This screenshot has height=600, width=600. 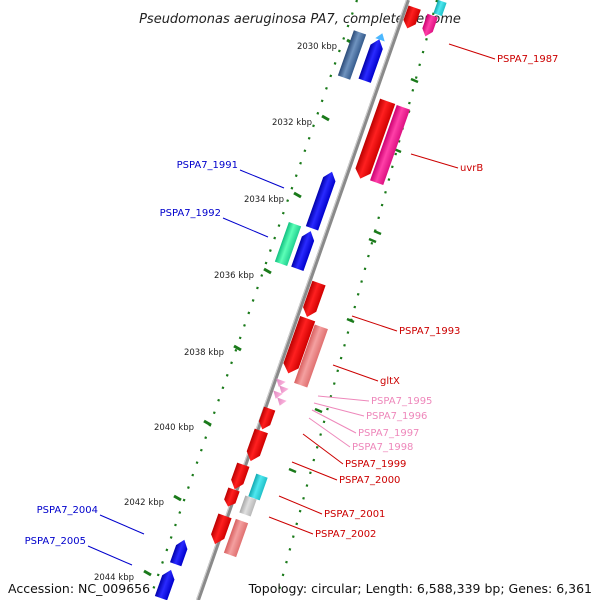 I want to click on gene-label-right: PSPA7_2002, so click(x=345, y=534).